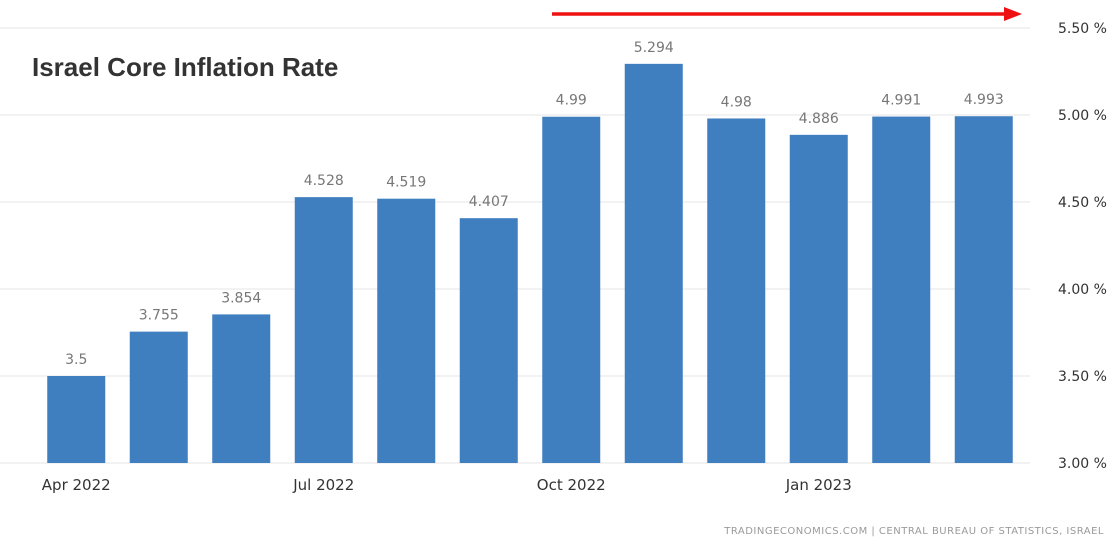 Image resolution: width=1115 pixels, height=540 pixels. What do you see at coordinates (571, 101) in the screenshot?
I see `data-label: 4.99` at bounding box center [571, 101].